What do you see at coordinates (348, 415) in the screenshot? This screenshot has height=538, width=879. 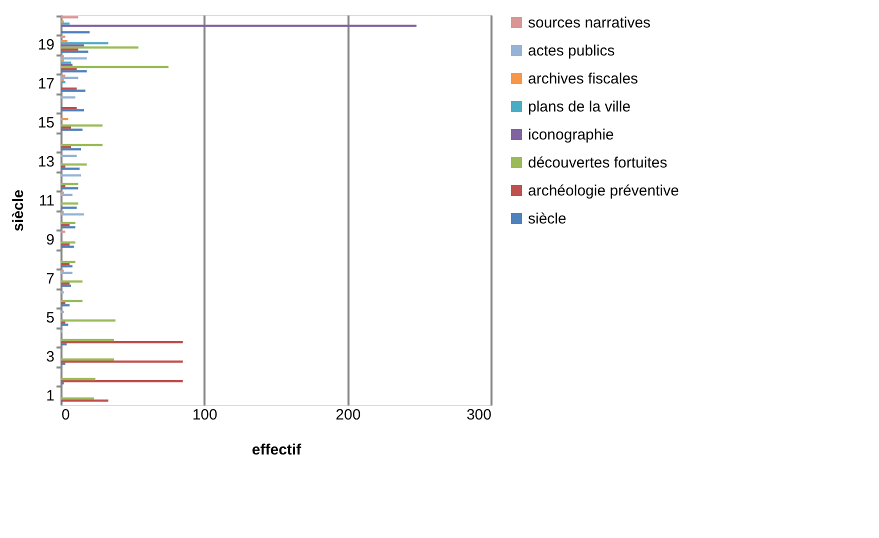 I see `x-tick-label: 200` at bounding box center [348, 415].